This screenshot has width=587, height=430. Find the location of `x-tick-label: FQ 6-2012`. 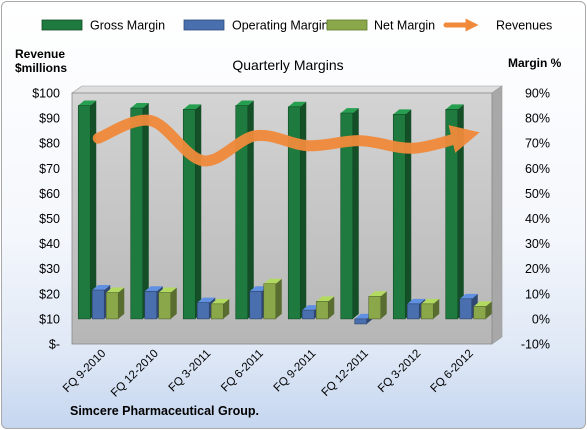

x-tick-label: FQ 6-2012 is located at coordinates (452, 371).